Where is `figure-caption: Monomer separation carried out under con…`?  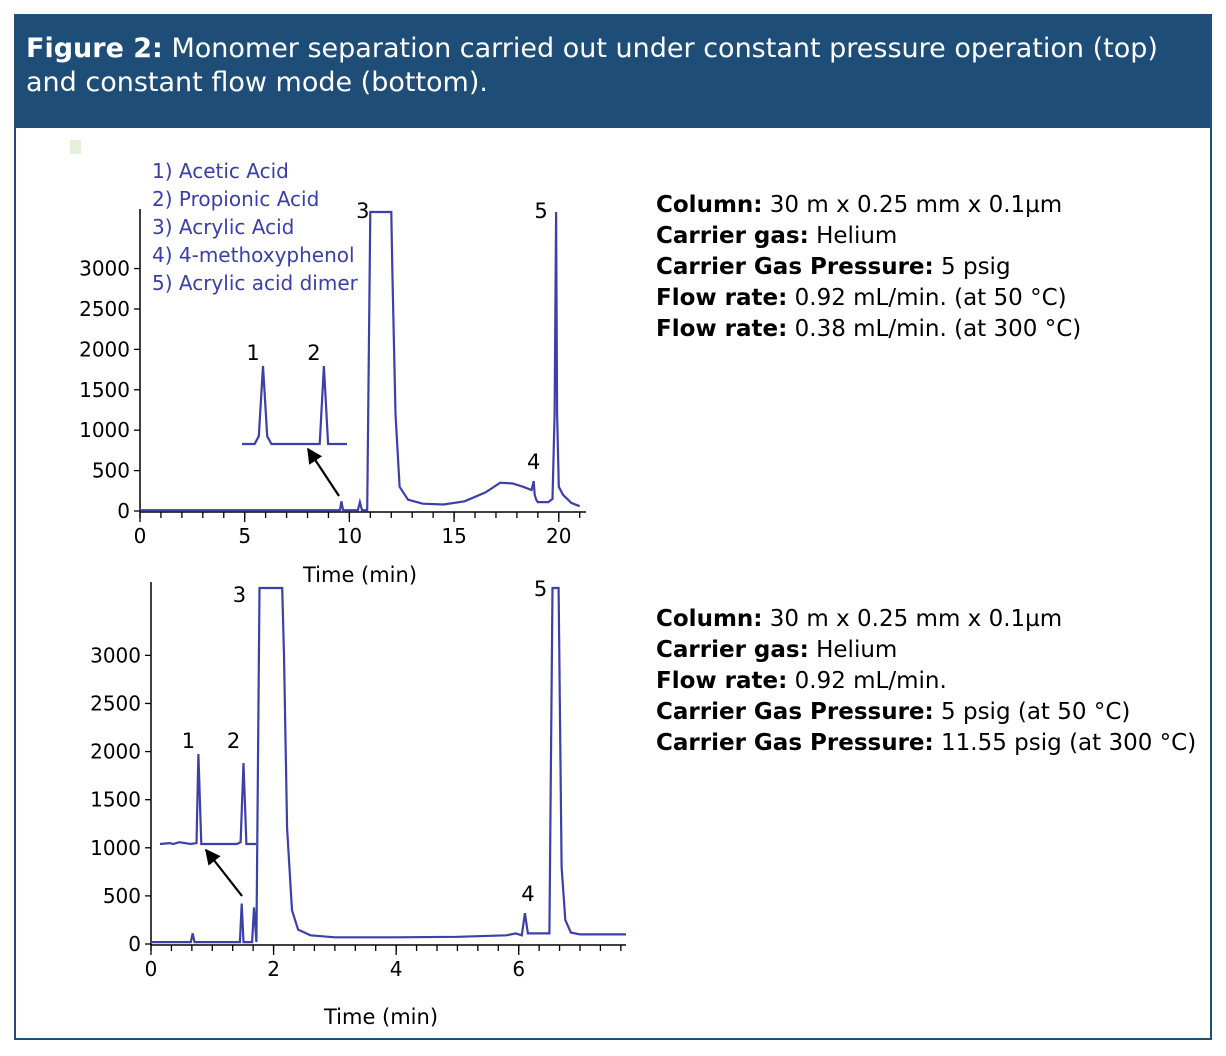 figure-caption: Monomer separation carried out under con… is located at coordinates (592, 65).